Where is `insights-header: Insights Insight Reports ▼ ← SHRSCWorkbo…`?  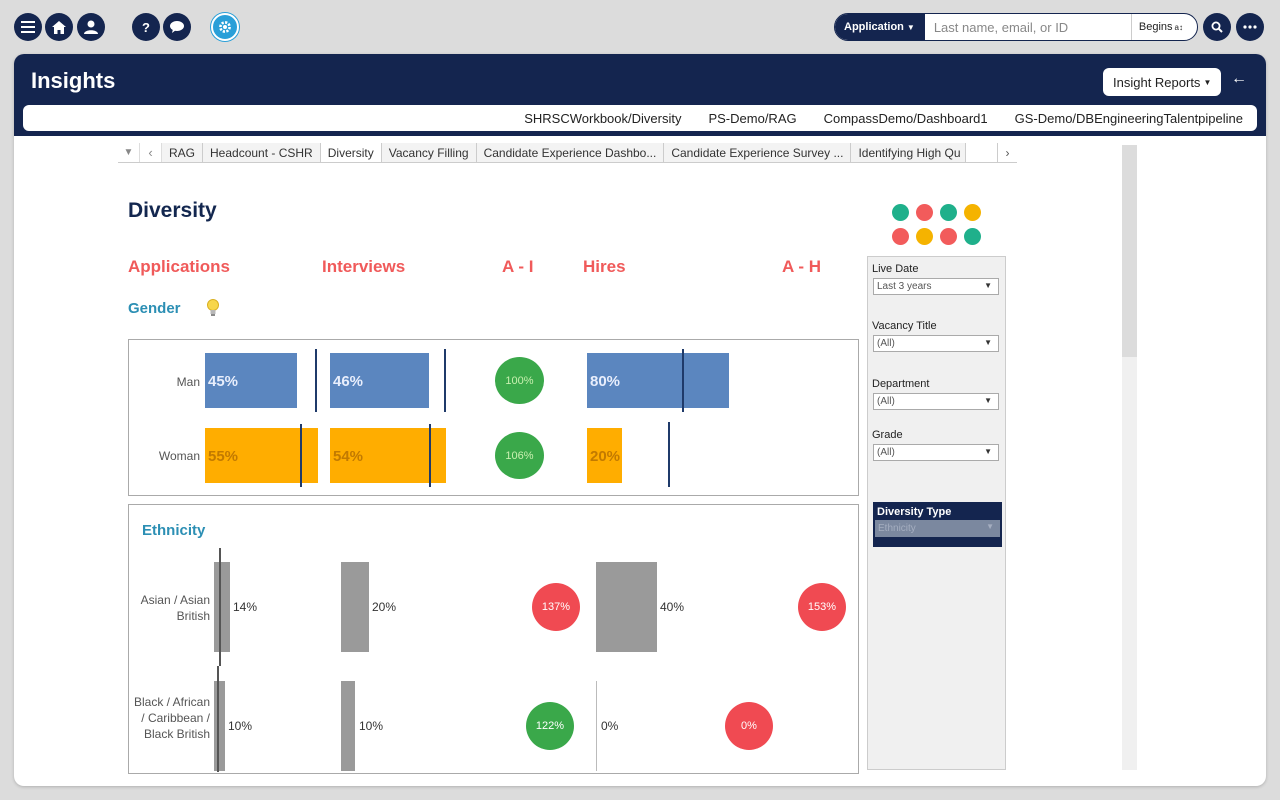 insights-header: Insights Insight Reports ▼ ← SHRSCWorkbo… is located at coordinates (640, 95).